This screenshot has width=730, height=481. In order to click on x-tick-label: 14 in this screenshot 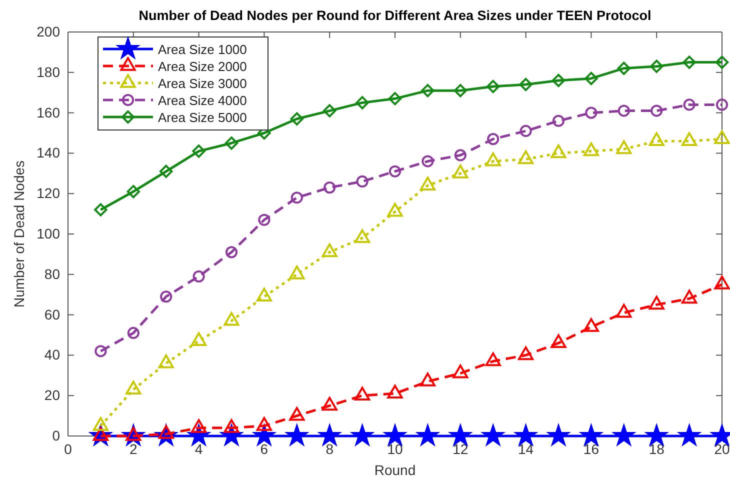, I will do `click(526, 448)`.